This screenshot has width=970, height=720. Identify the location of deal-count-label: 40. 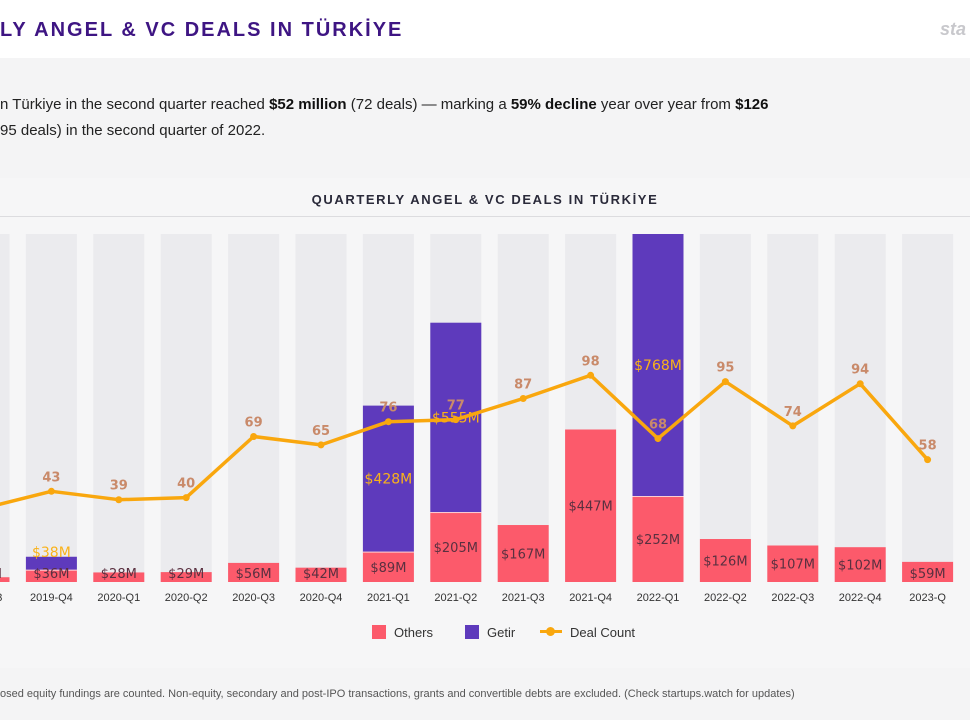
(186, 484).